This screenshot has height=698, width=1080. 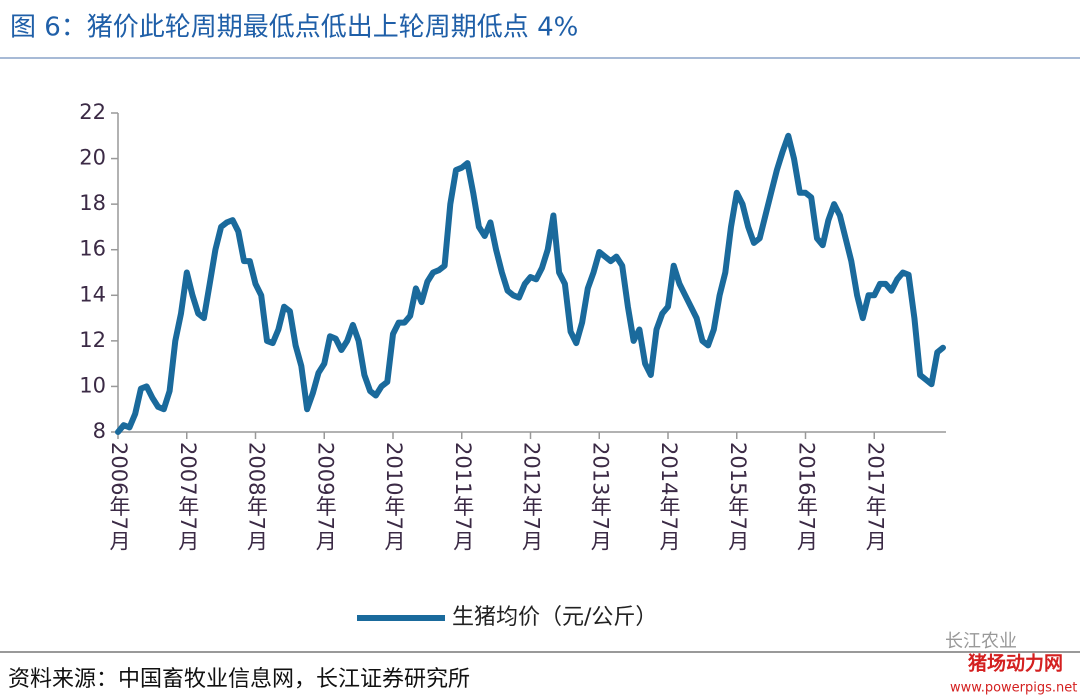 What do you see at coordinates (239, 679) in the screenshot?
I see `source: 资料来源：中国畜牧业信息网，长江证券研究所` at bounding box center [239, 679].